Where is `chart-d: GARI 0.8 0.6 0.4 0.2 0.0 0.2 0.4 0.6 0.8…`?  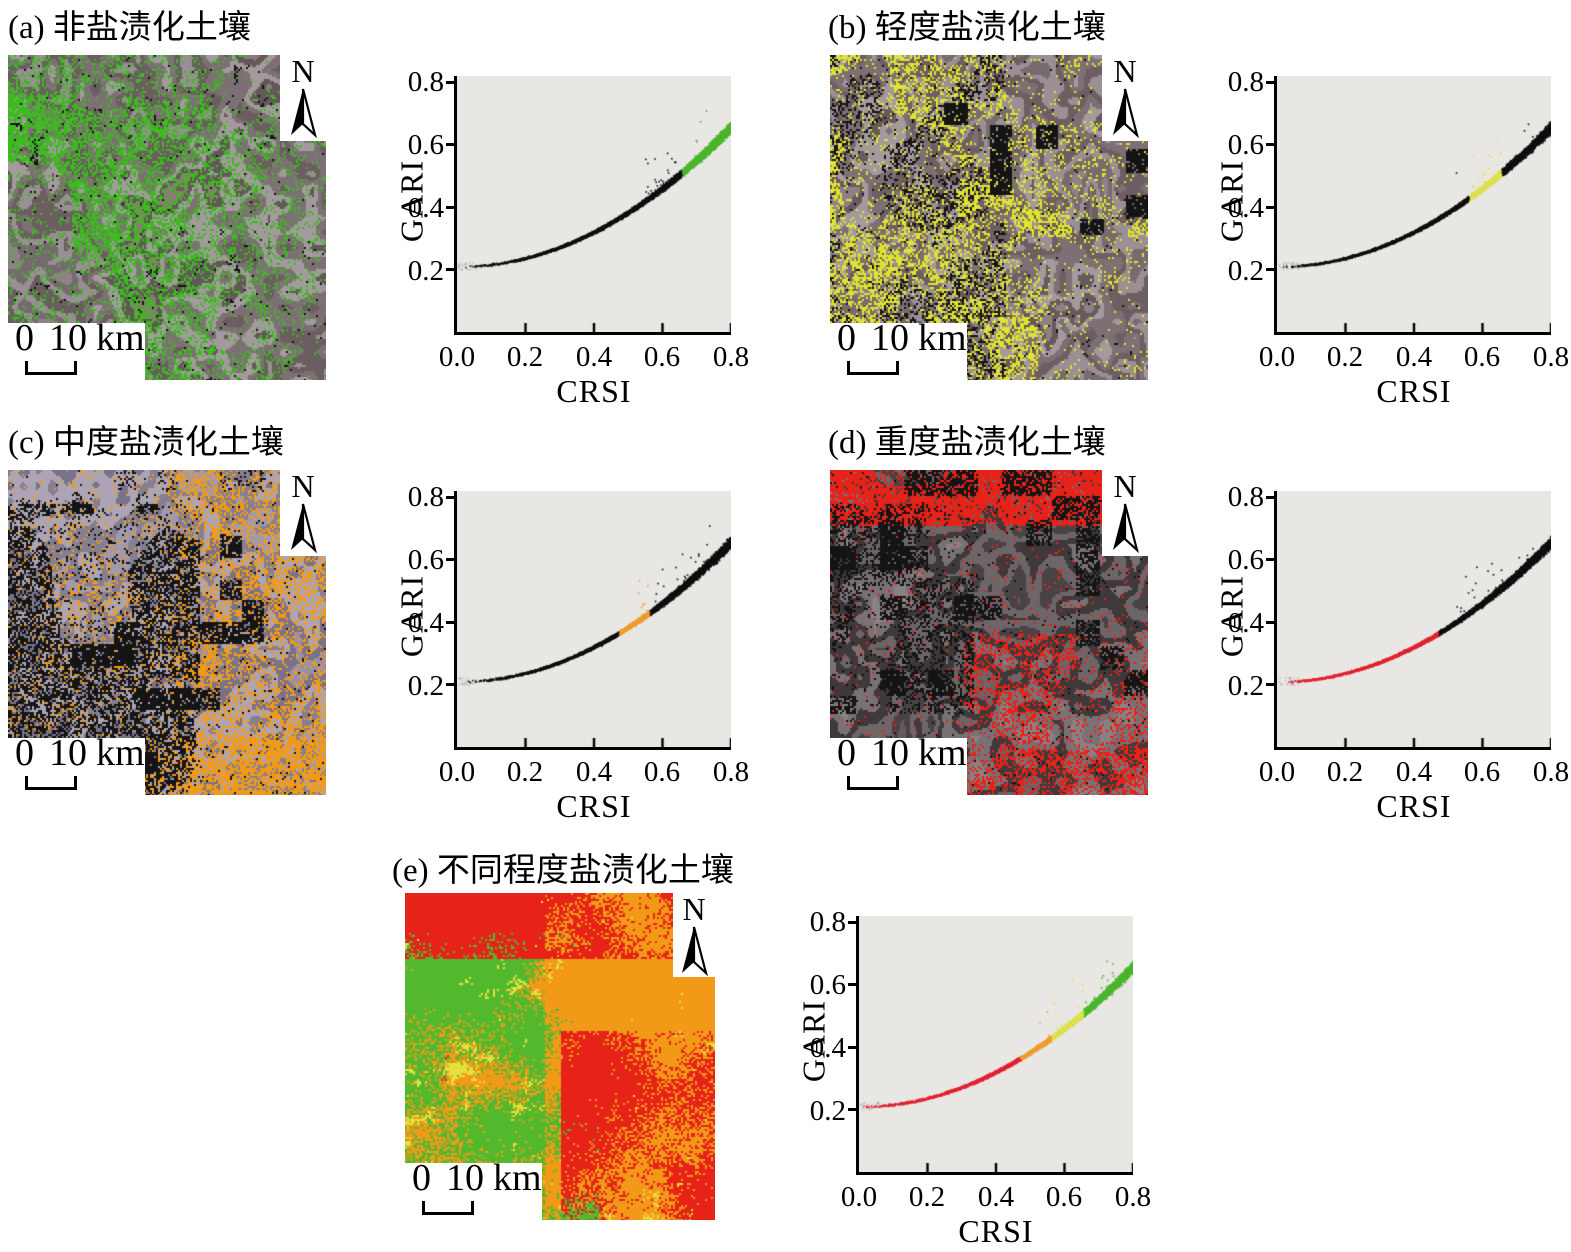
chart-d: GARI 0.8 0.6 0.4 0.2 0.0 0.2 0.4 0.6 0.8… is located at coordinates (1389, 651).